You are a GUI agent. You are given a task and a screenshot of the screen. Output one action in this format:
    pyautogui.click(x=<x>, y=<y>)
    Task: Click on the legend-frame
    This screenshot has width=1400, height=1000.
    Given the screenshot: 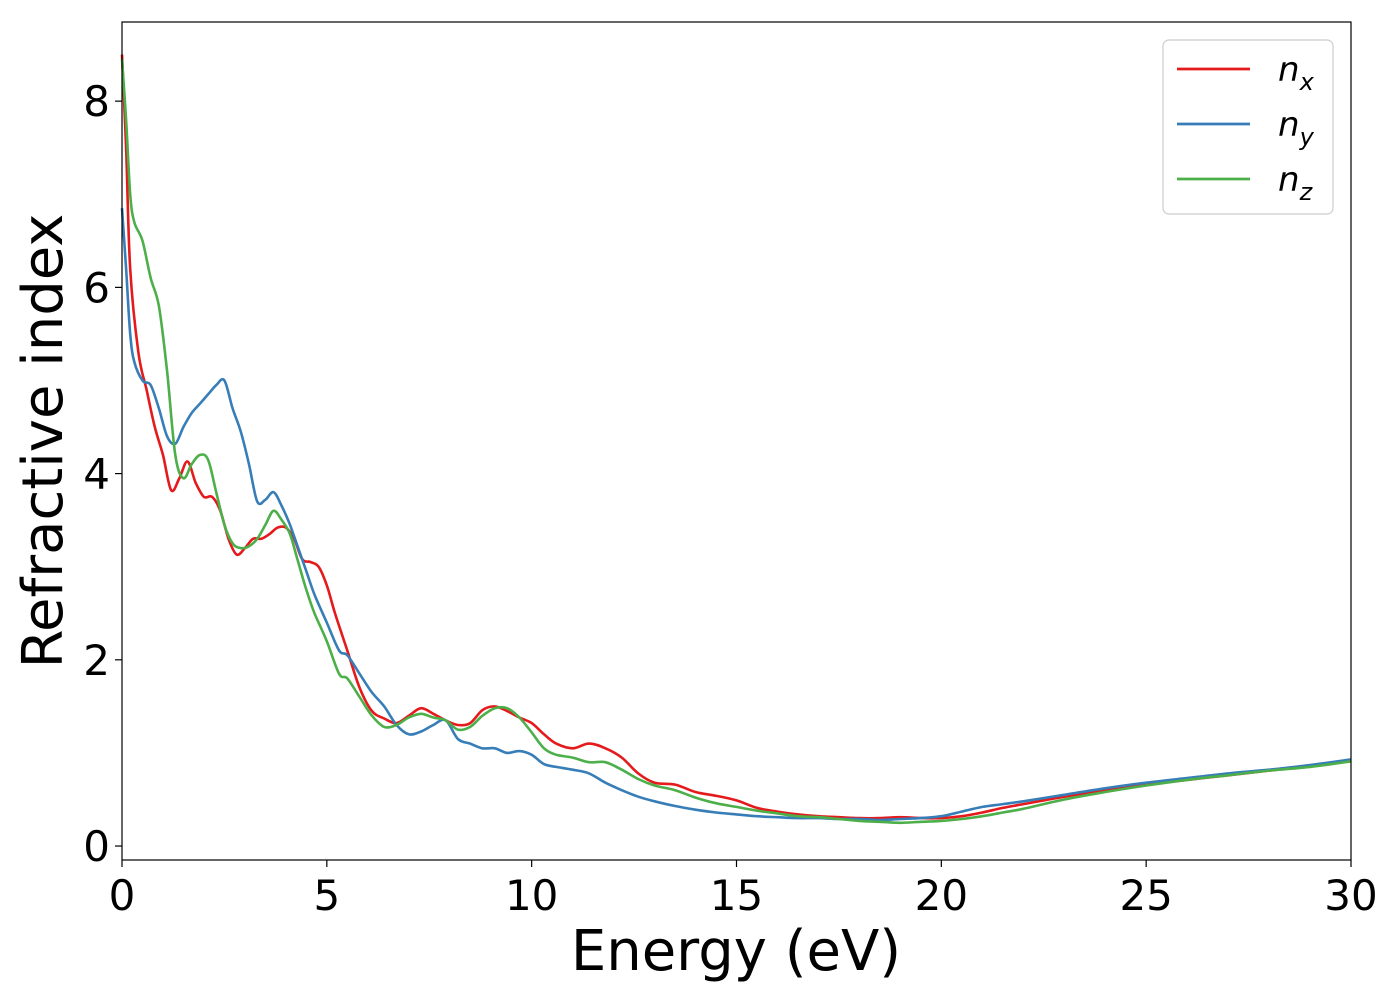 What is the action you would take?
    pyautogui.click(x=1248, y=127)
    